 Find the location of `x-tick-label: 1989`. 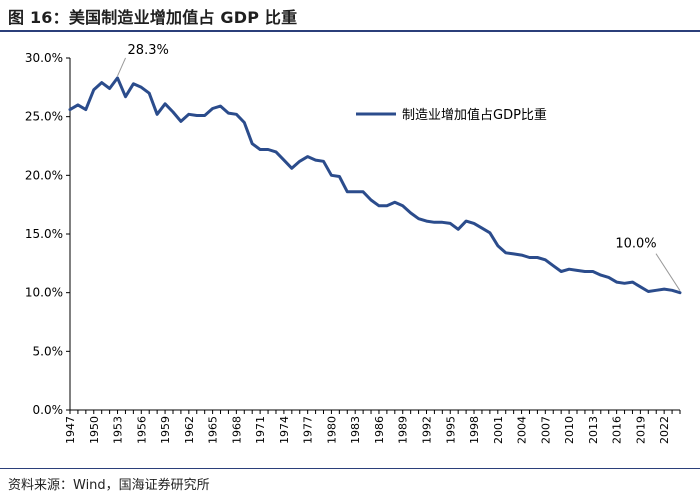

x-tick-label: 1989 is located at coordinates (403, 430).